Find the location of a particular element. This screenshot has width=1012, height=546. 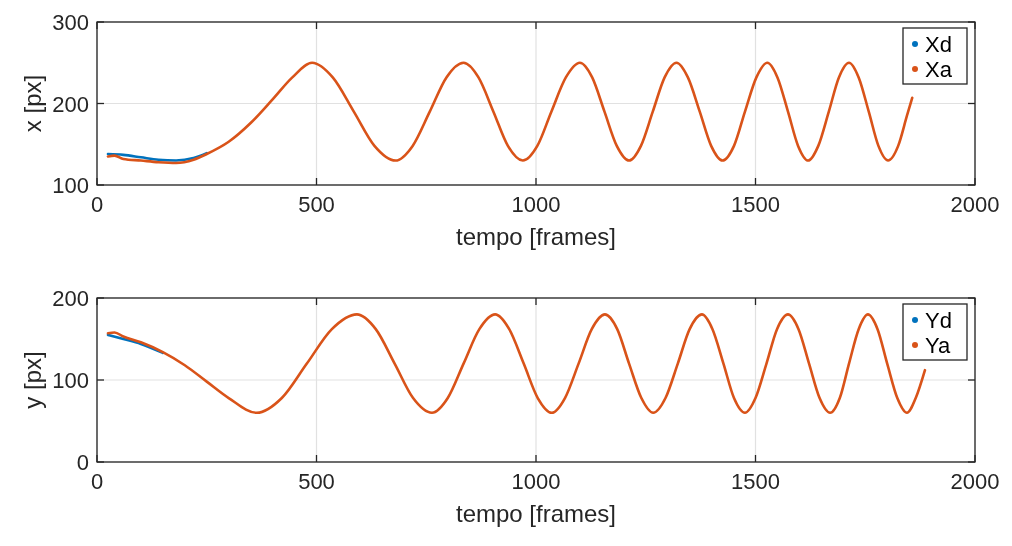

y-tick-label: 0 is located at coordinates (82, 462).